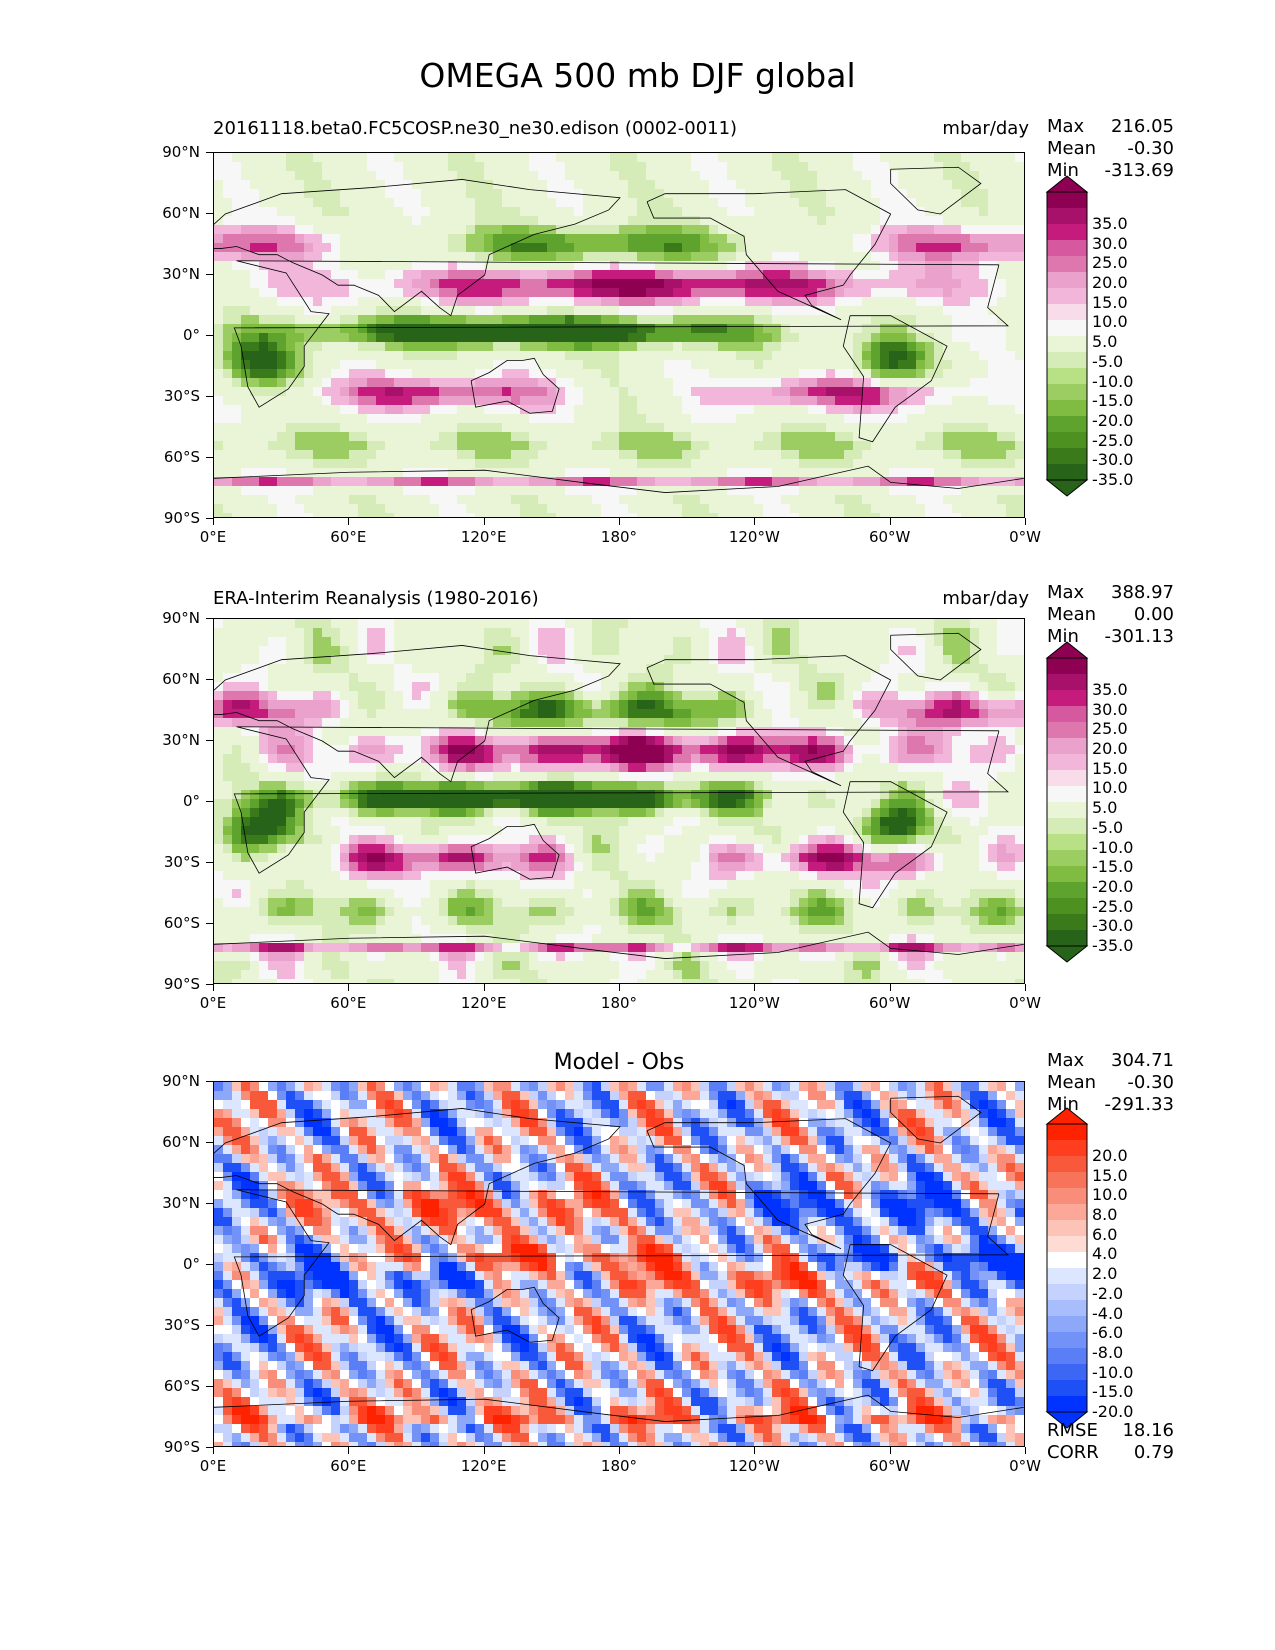 Image resolution: width=1275 pixels, height=1650 pixels. Describe the element at coordinates (1139, 170) in the screenshot. I see `stat-value: -313.69` at that location.